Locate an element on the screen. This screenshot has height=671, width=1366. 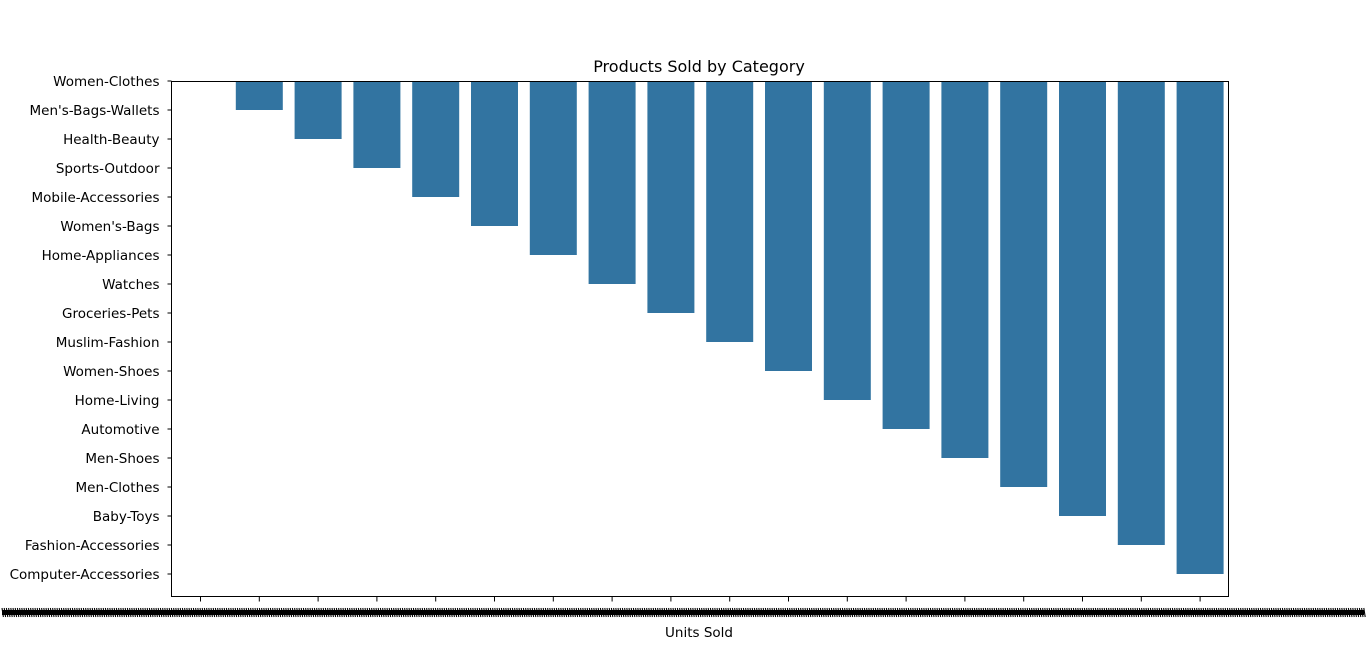
y-tick-label: Automotive is located at coordinates (120, 430).